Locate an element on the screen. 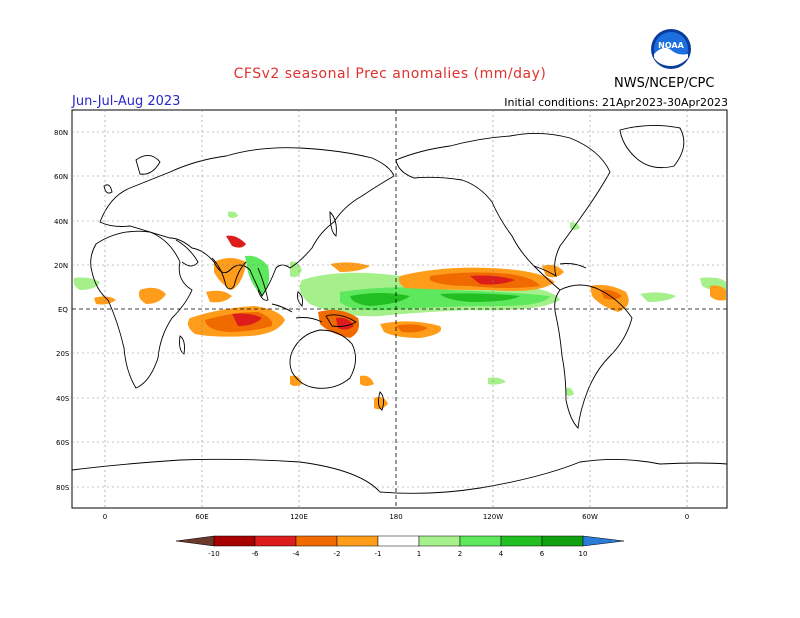 This screenshot has width=800, height=618. lat-label: 80N is located at coordinates (61, 133).